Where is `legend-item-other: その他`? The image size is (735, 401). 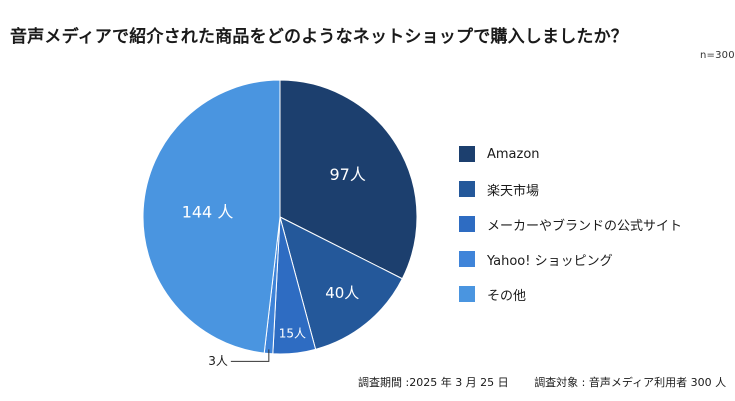 legend-item-other: その他 is located at coordinates (570, 294).